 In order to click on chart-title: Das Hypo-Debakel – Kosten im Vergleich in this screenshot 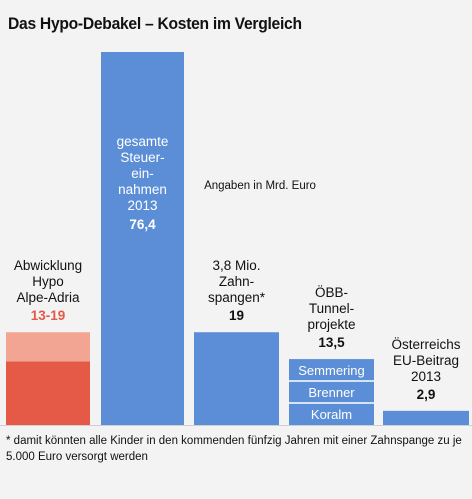, I will do `click(155, 23)`.